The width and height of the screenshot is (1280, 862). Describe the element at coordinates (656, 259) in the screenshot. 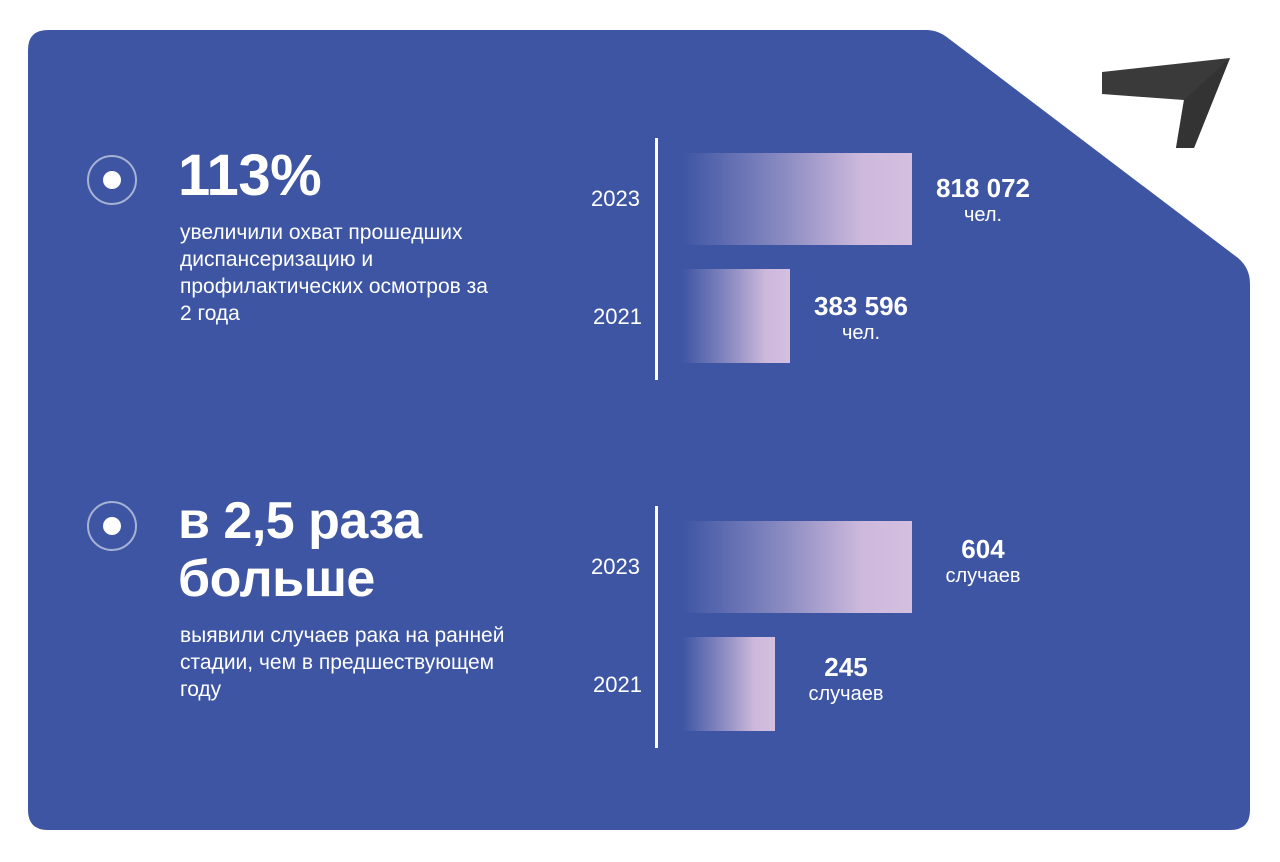

I see `chart1-axis-line` at that location.